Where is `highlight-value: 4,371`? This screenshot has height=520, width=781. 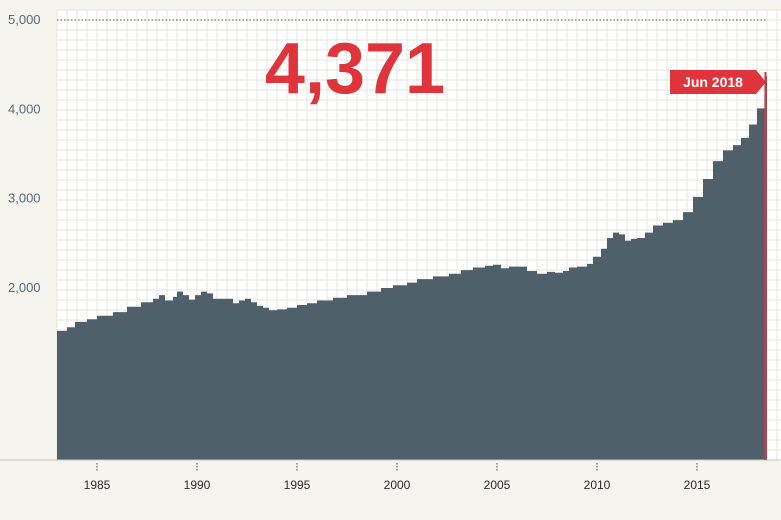 highlight-value: 4,371 is located at coordinates (355, 69).